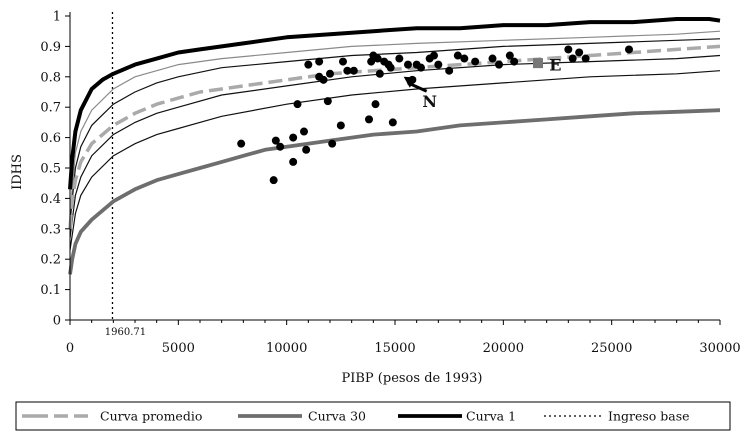 The width and height of the screenshot is (747, 435). What do you see at coordinates (17, 172) in the screenshot?
I see `y-axis-title: IDHS` at bounding box center [17, 172].